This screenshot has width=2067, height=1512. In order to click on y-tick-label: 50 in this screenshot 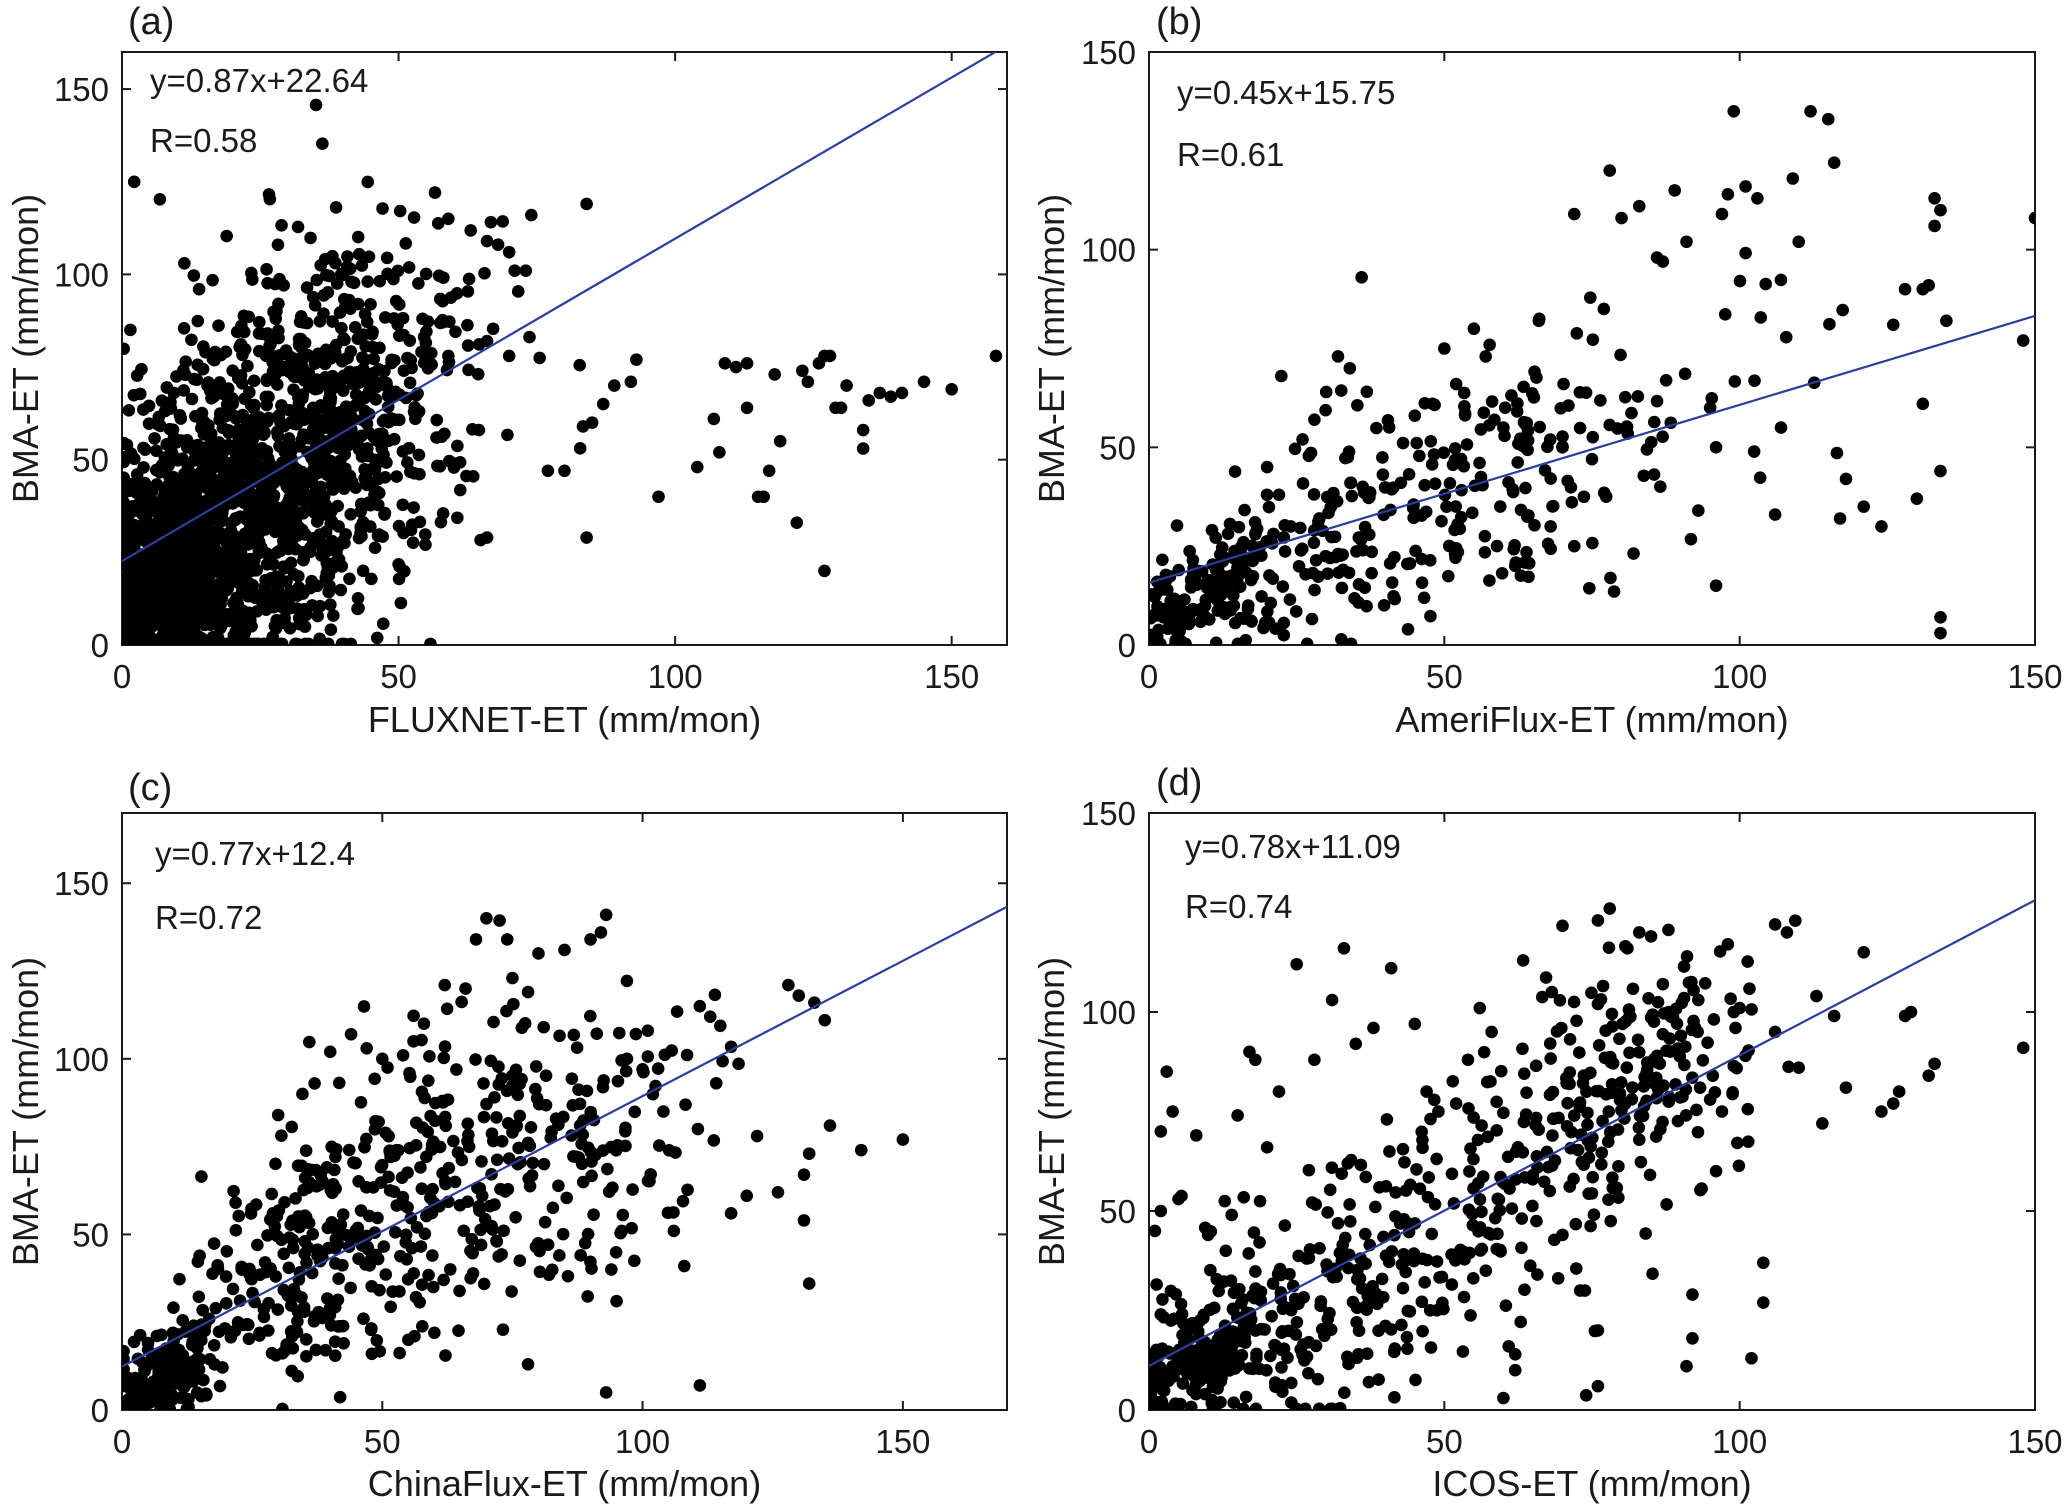, I will do `click(1117, 447)`.